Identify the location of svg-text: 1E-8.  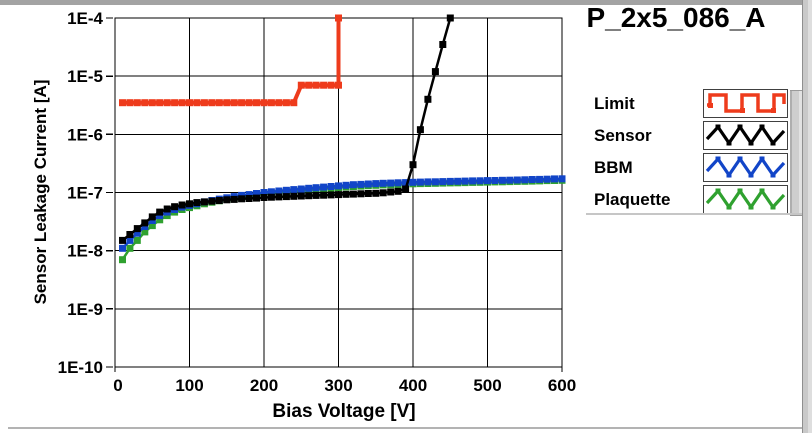
(85, 251).